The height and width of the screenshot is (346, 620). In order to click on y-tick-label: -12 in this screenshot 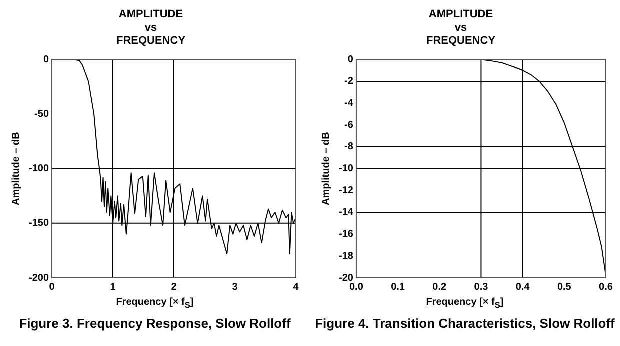, I will do `click(346, 190)`.